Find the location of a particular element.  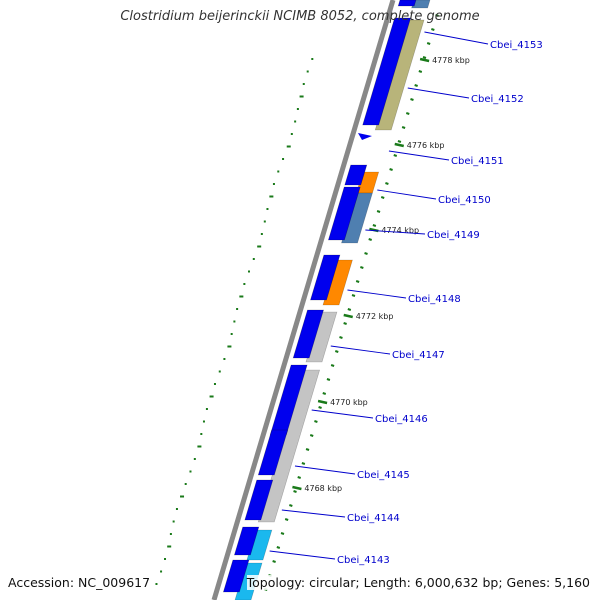

gene-label: Cbei_4146 is located at coordinates (401, 419).